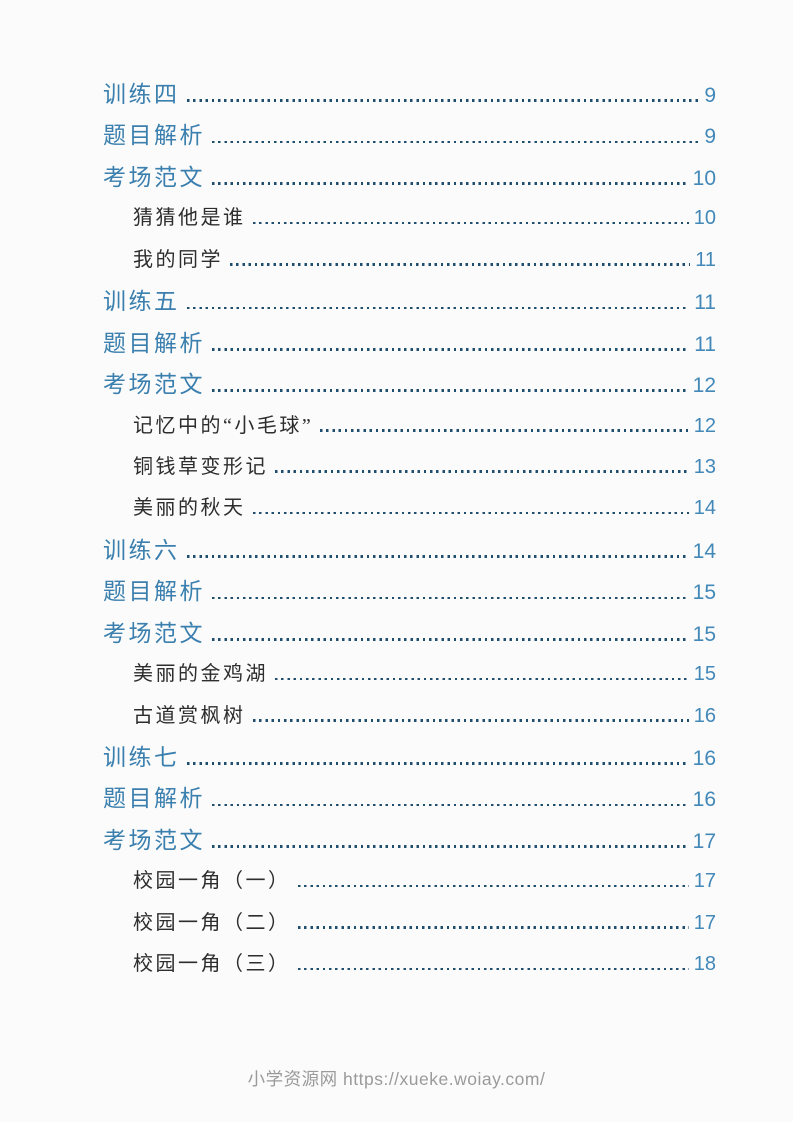 This screenshot has height=1122, width=793. Describe the element at coordinates (200, 466) in the screenshot. I see `toc-entry-label: 铜钱草变形记` at that location.